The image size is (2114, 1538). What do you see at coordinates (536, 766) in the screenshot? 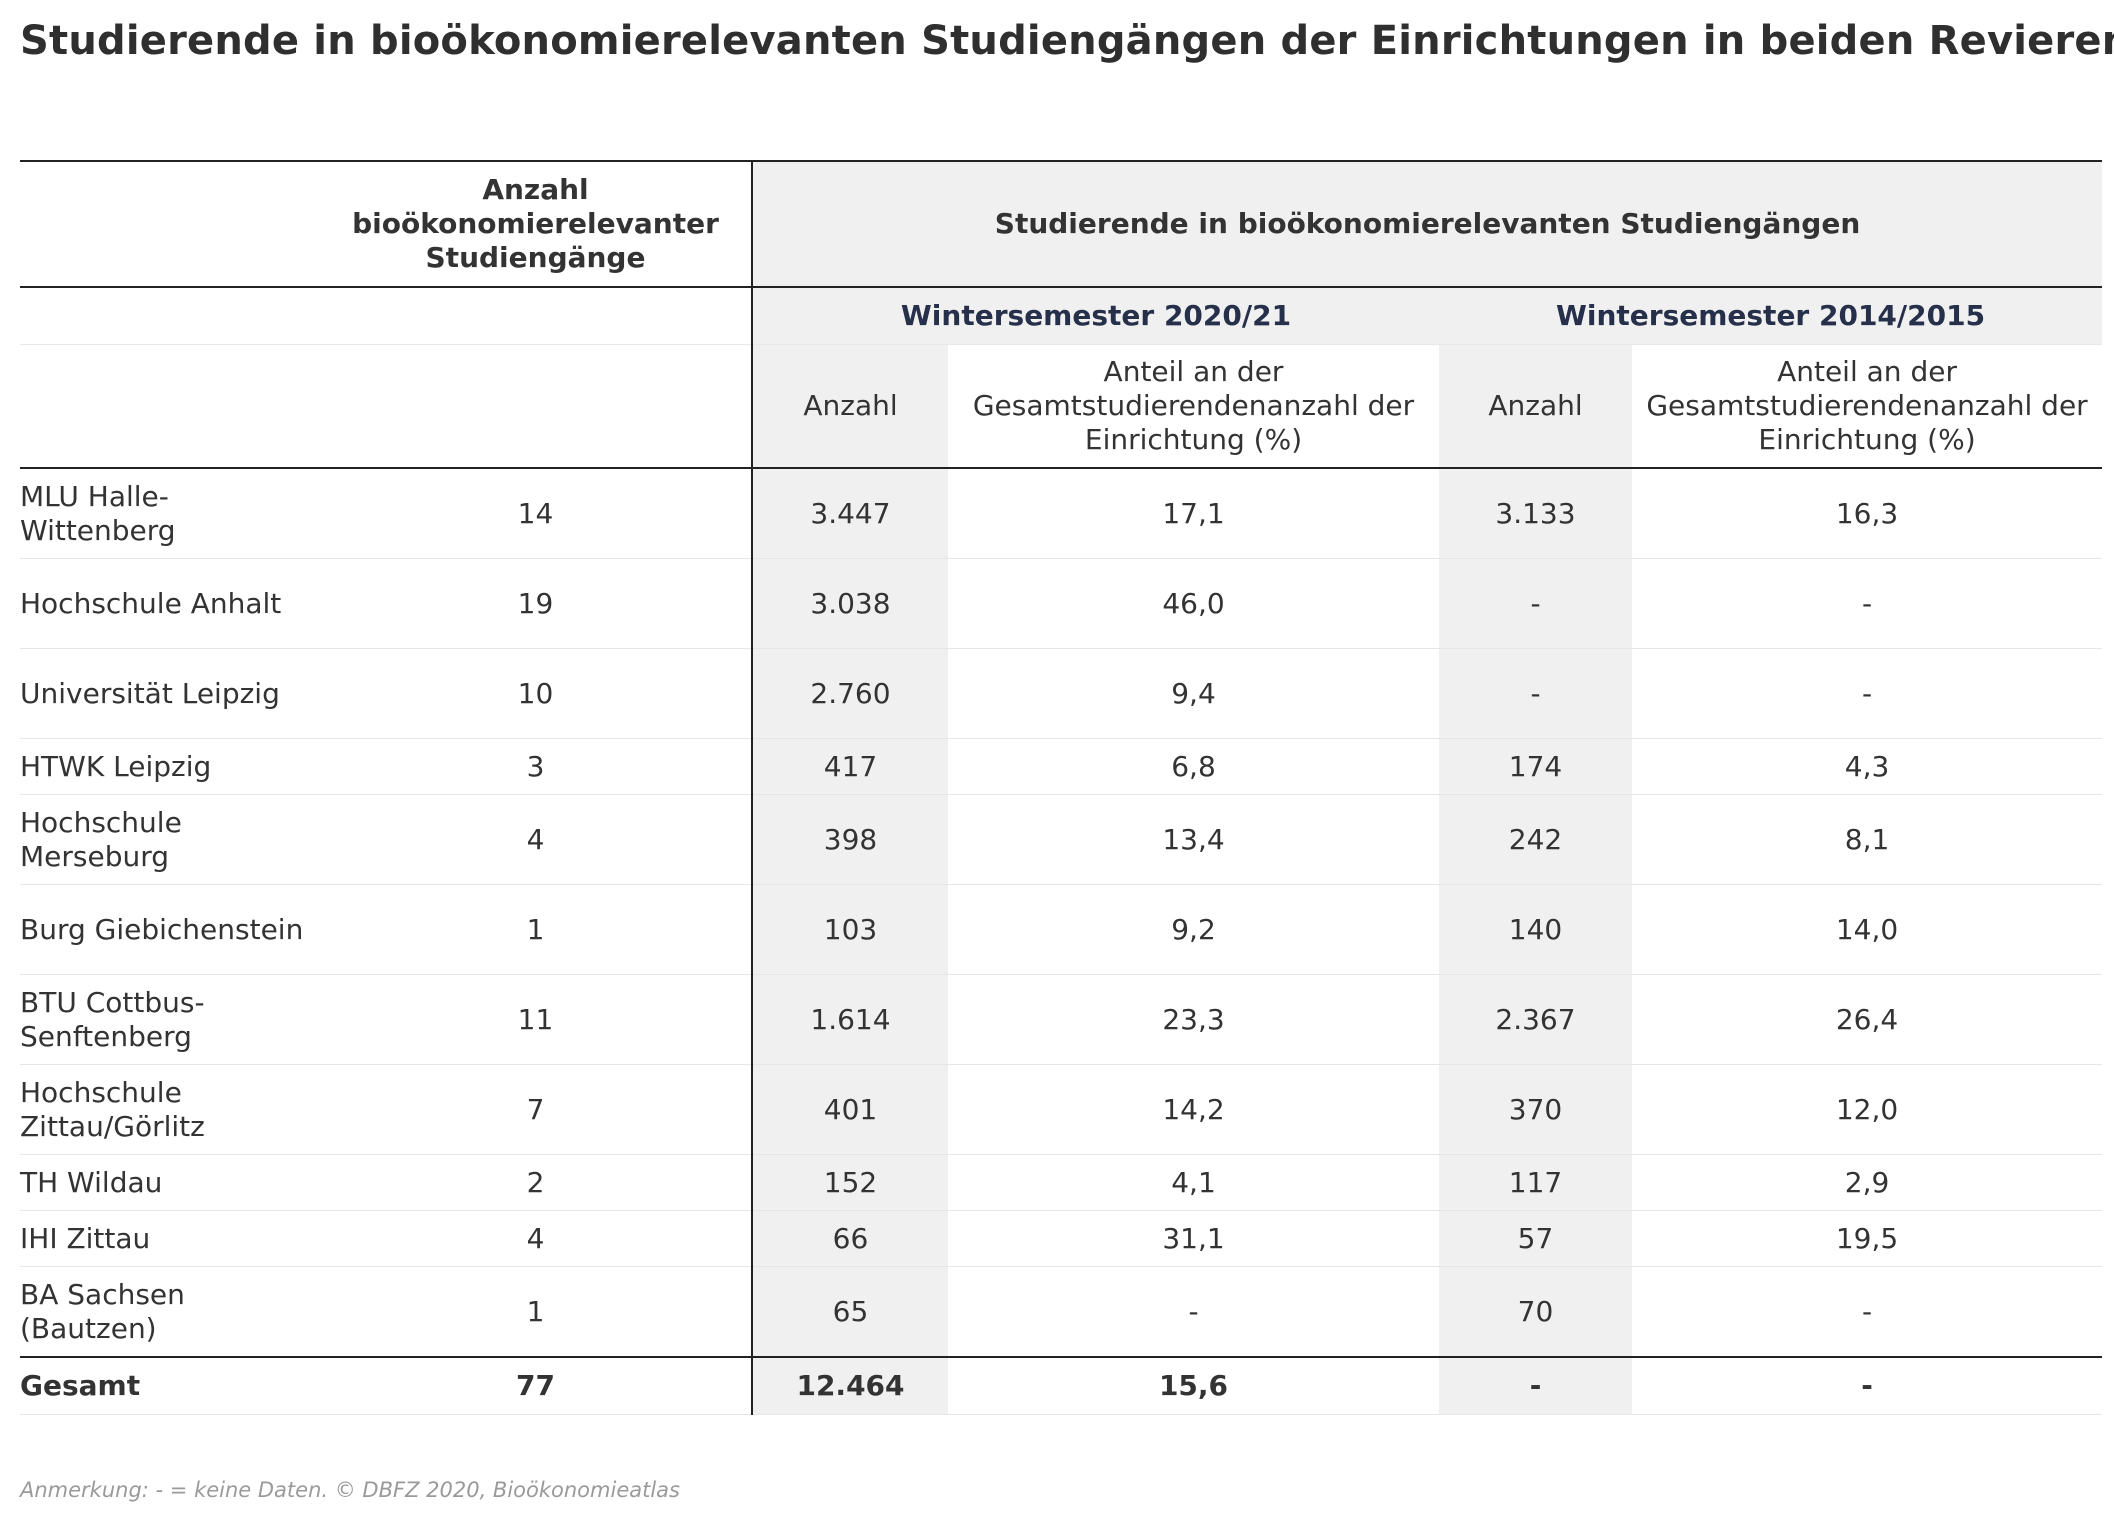
I see `row-programs: 3` at bounding box center [536, 766].